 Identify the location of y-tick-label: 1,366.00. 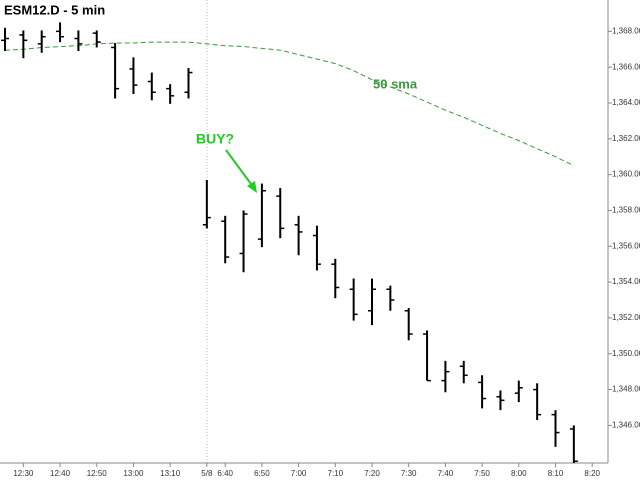
(626, 66).